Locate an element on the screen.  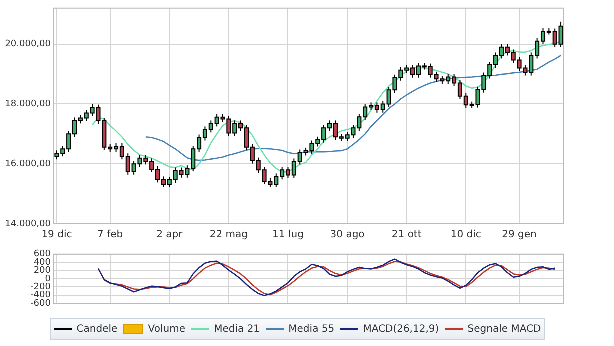
y-tick-label: 18.000,00 is located at coordinates (28, 105).